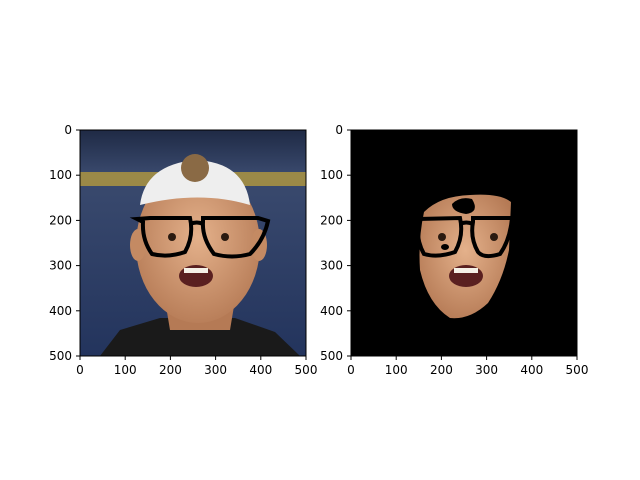 Image resolution: width=640 pixels, height=480 pixels. What do you see at coordinates (200, 337) in the screenshot?
I see `left-shirt` at bounding box center [200, 337].